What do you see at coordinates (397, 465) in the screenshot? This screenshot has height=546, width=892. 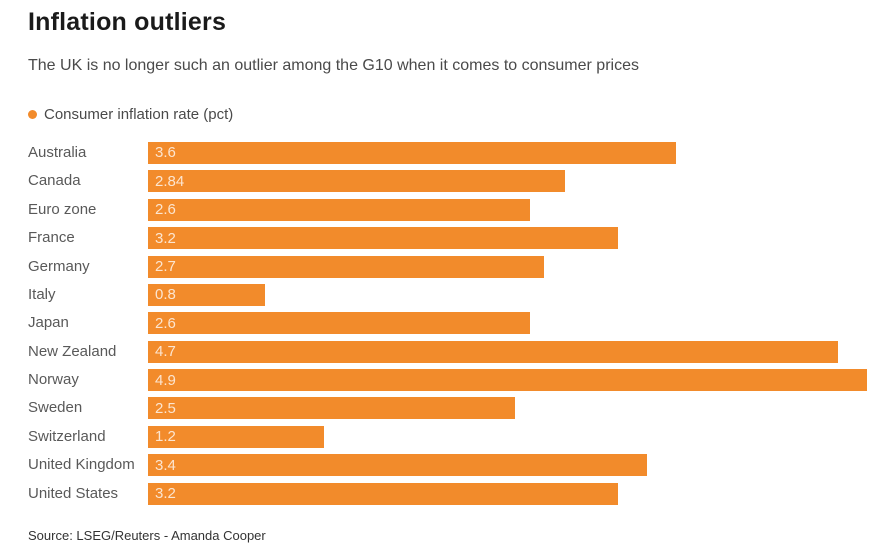 I see `inflation-bar: 3.4` at bounding box center [397, 465].